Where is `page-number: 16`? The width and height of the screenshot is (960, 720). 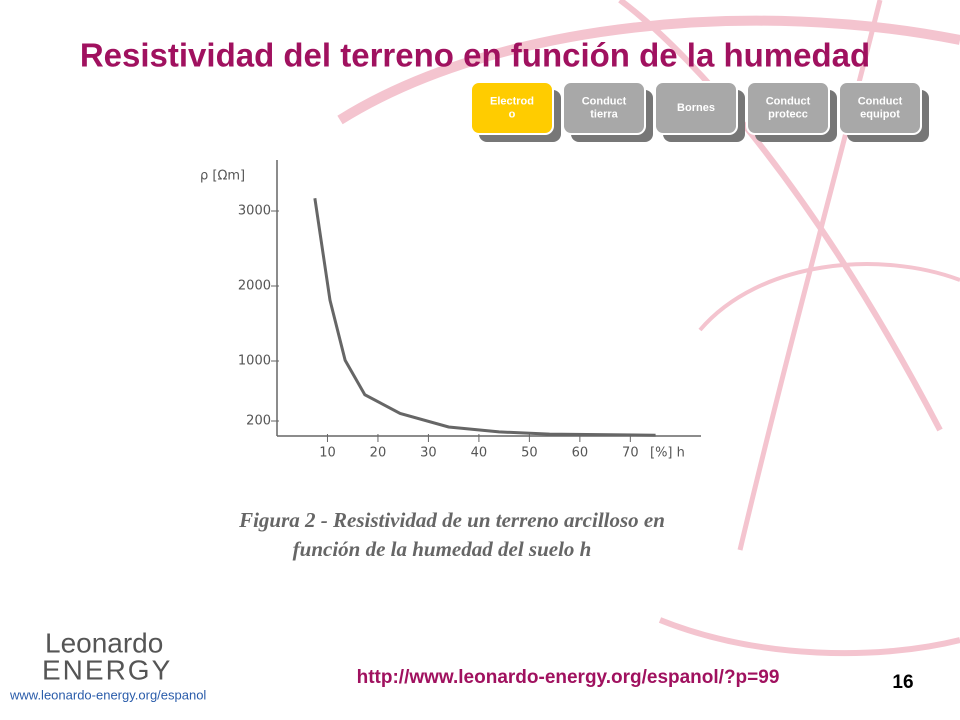
page-number: 16 is located at coordinates (902, 682).